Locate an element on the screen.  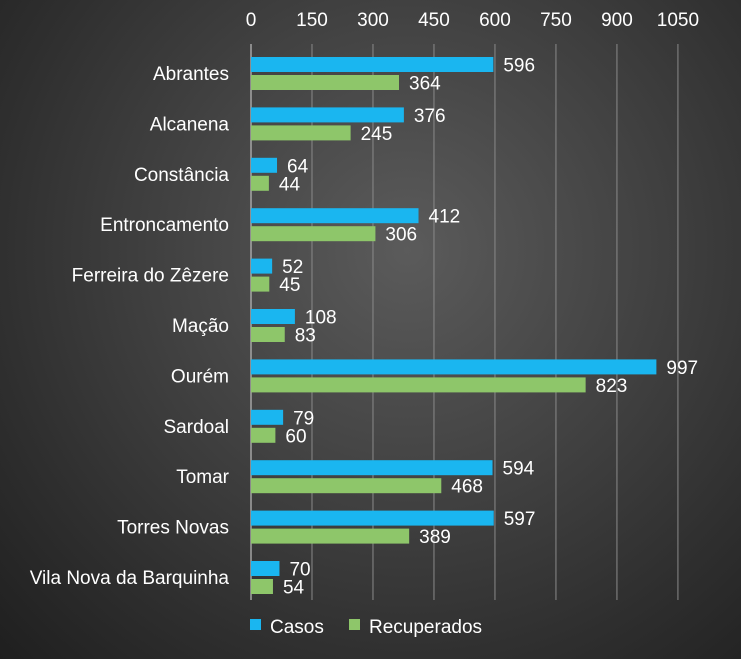
bar-recuperados-torres-novas is located at coordinates (330, 536).